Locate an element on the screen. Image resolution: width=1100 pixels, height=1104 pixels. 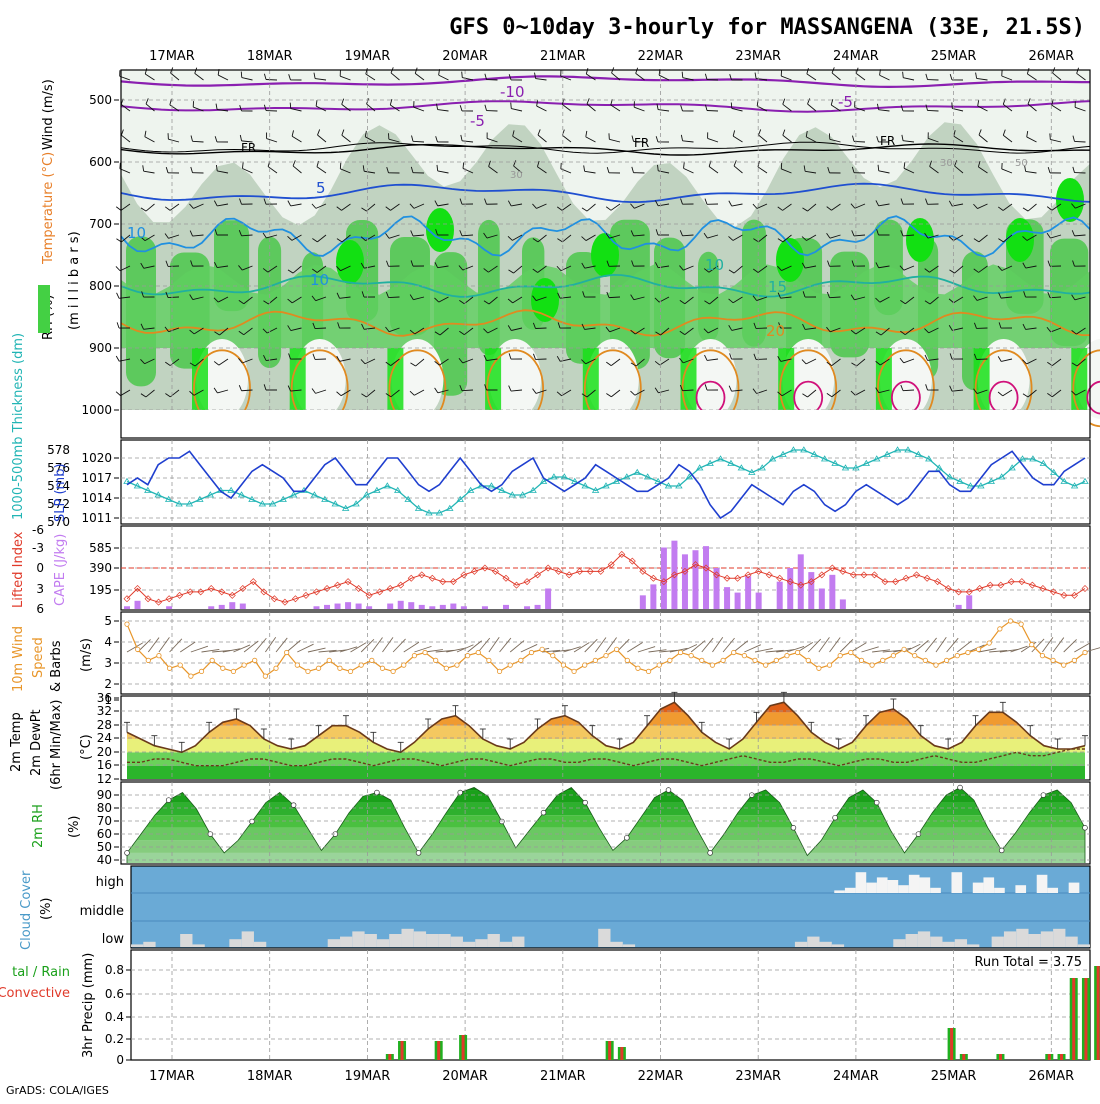
tick-label: 0.6 is located at coordinates (114, 994).